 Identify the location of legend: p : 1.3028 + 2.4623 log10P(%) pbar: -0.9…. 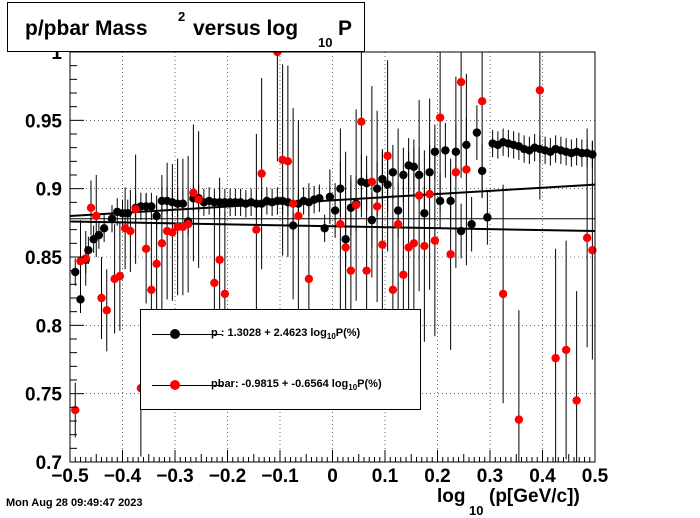
(280, 359).